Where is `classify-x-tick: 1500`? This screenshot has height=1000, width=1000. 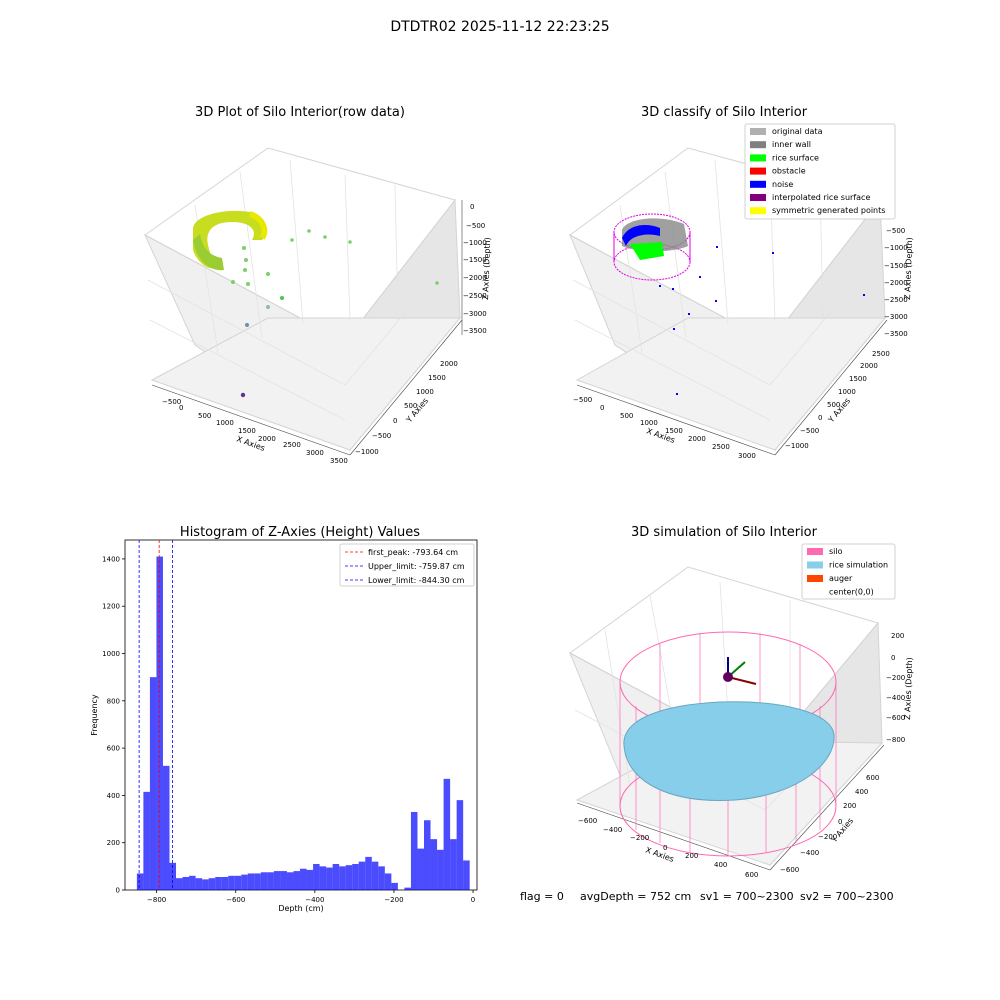
classify-x-tick: 1500 is located at coordinates (674, 431).